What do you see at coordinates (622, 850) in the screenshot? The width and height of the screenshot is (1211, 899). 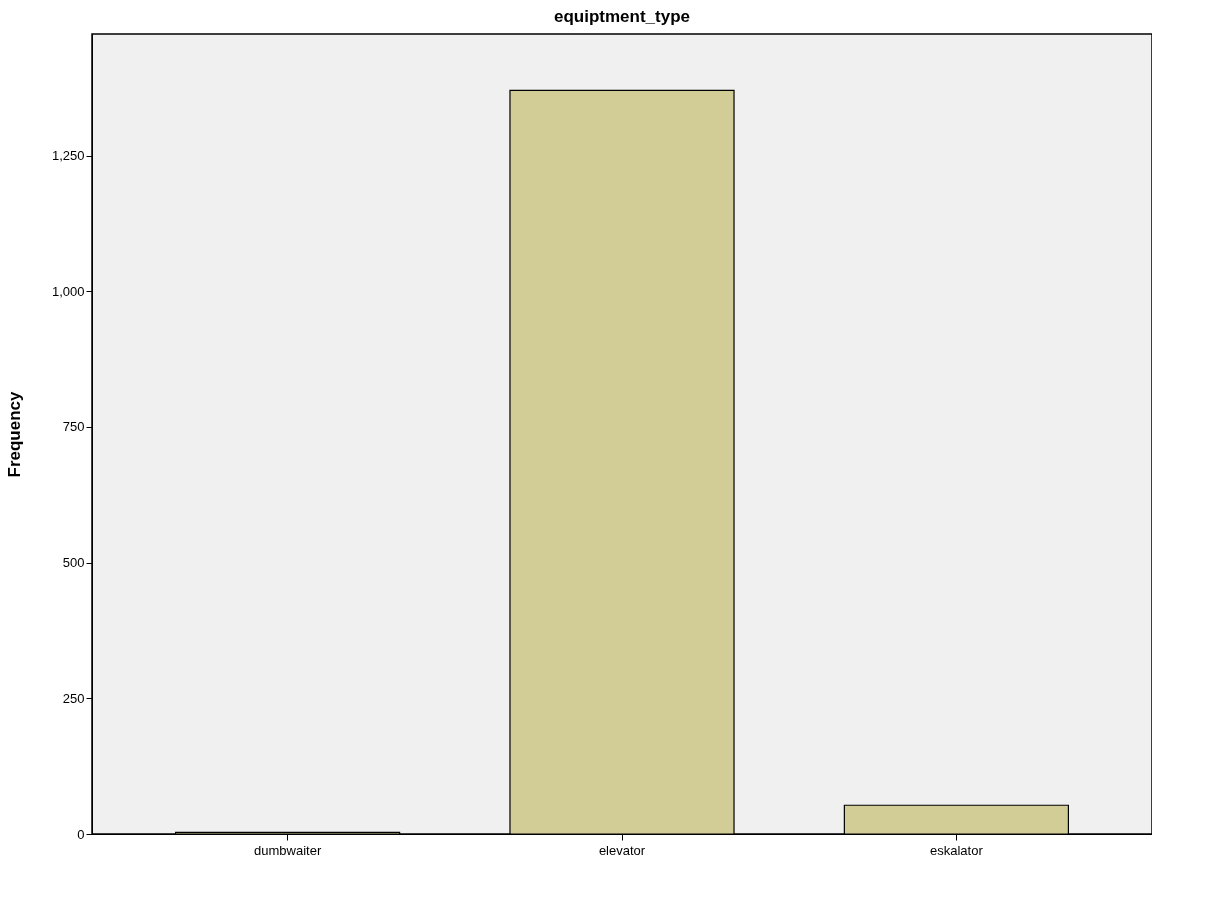 I see `x-tick-label: elevator` at bounding box center [622, 850].